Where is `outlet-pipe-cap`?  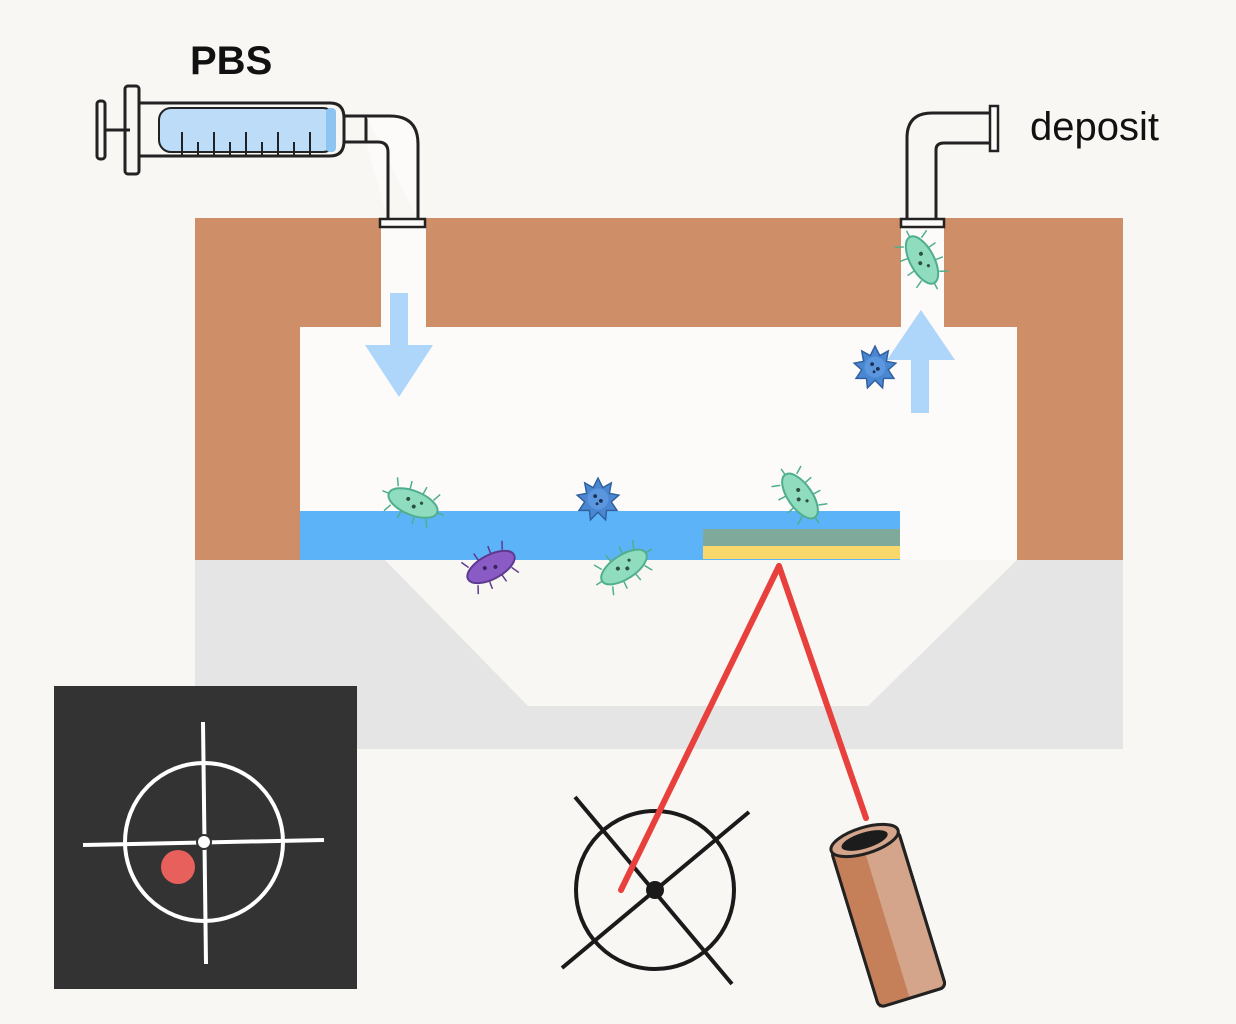
outlet-pipe-cap is located at coordinates (994, 128).